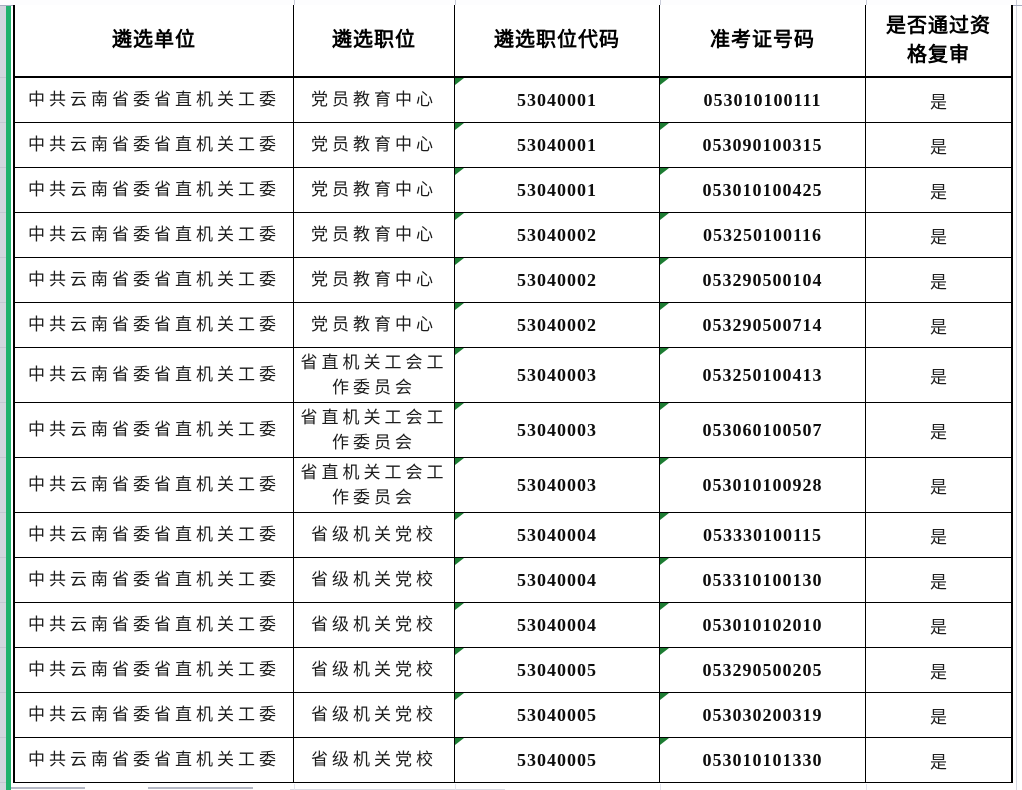 Image resolution: width=1022 pixels, height=790 pixels. What do you see at coordinates (763, 625) in the screenshot?
I see `cell-ticket-number: 053010102010` at bounding box center [763, 625].